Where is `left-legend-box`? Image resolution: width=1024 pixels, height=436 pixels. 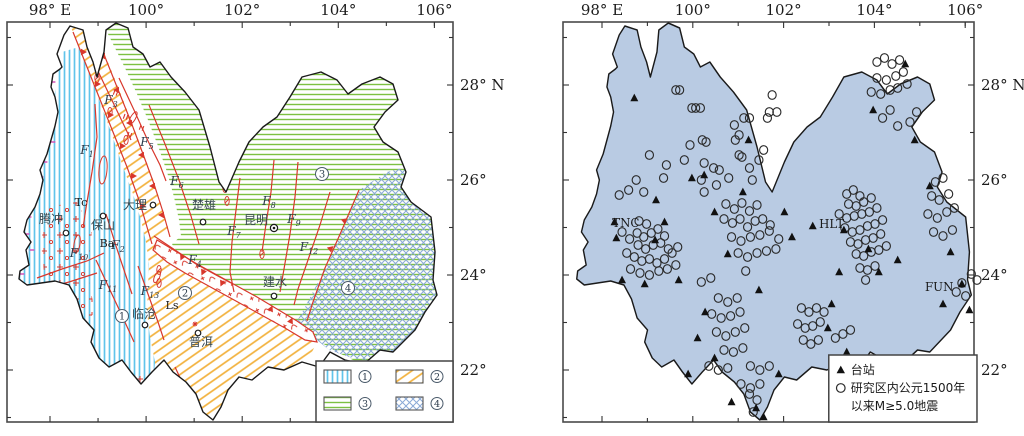 left-legend-box is located at coordinates (384, 391).